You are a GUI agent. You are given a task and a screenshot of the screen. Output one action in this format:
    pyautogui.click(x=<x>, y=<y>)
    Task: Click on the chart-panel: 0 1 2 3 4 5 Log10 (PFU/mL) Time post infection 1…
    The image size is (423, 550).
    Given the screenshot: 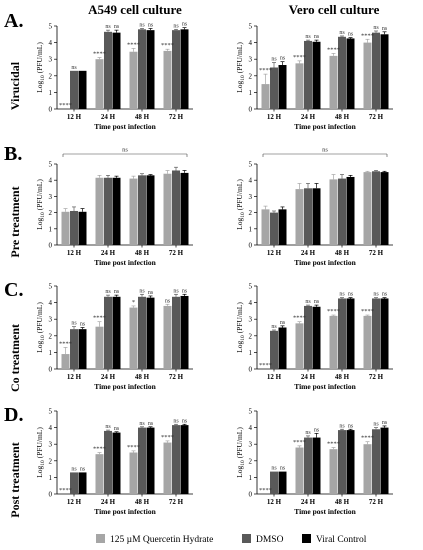 What is the action you would take?
    pyautogui.click(x=314, y=77)
    